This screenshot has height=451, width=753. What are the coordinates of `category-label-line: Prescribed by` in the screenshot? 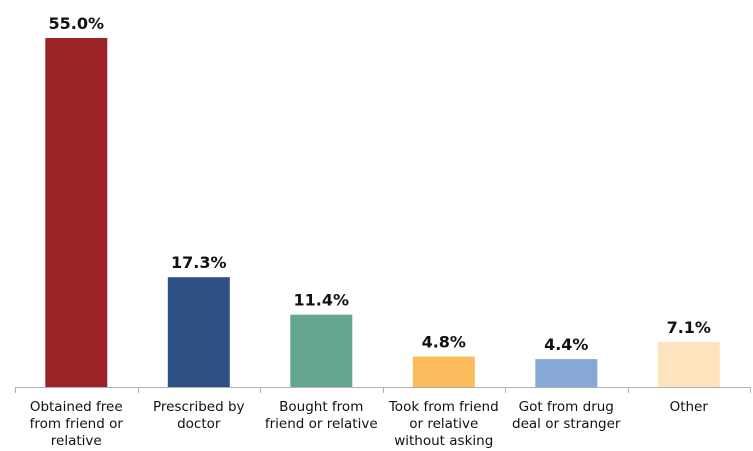 It's located at (199, 407).